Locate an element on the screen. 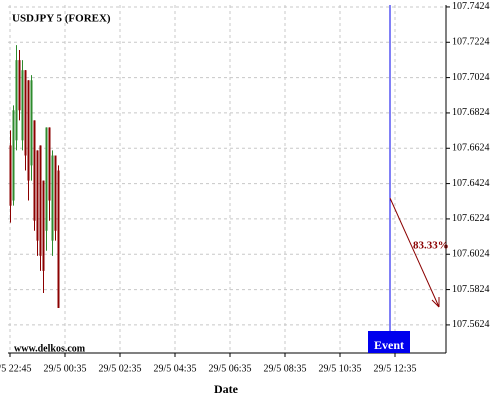 This screenshot has width=500, height=400. y-tick-label: 107.7224 is located at coordinates (471, 42).